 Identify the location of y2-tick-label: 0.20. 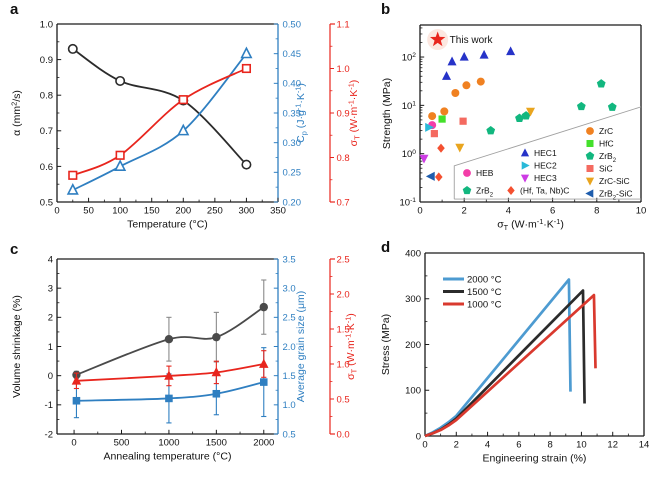
(292, 202).